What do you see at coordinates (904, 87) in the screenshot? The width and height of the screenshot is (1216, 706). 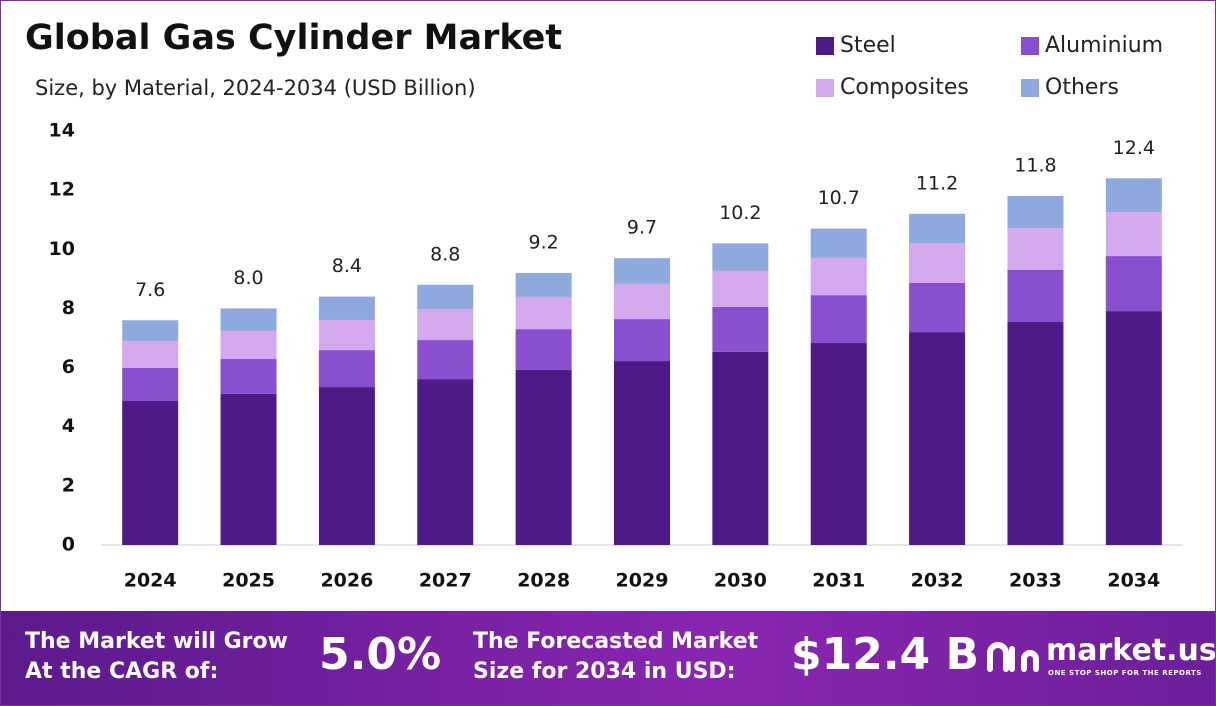 I see `legend-label: Composites` at bounding box center [904, 87].